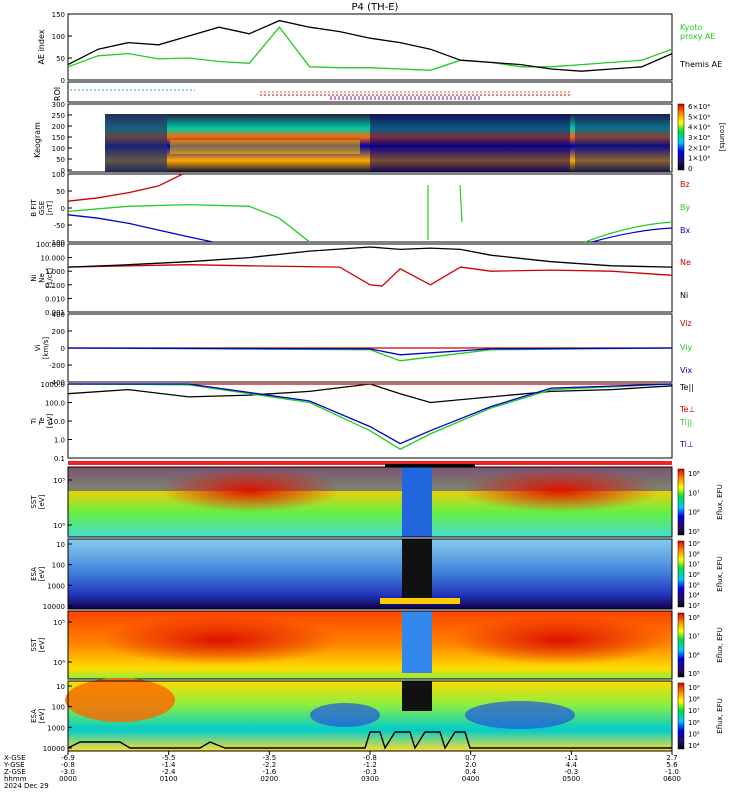 Image resolution: width=750 pixels, height=800 pixels. Describe the element at coordinates (63, 209) in the screenshot. I see `b-tick-label: 0` at that location.